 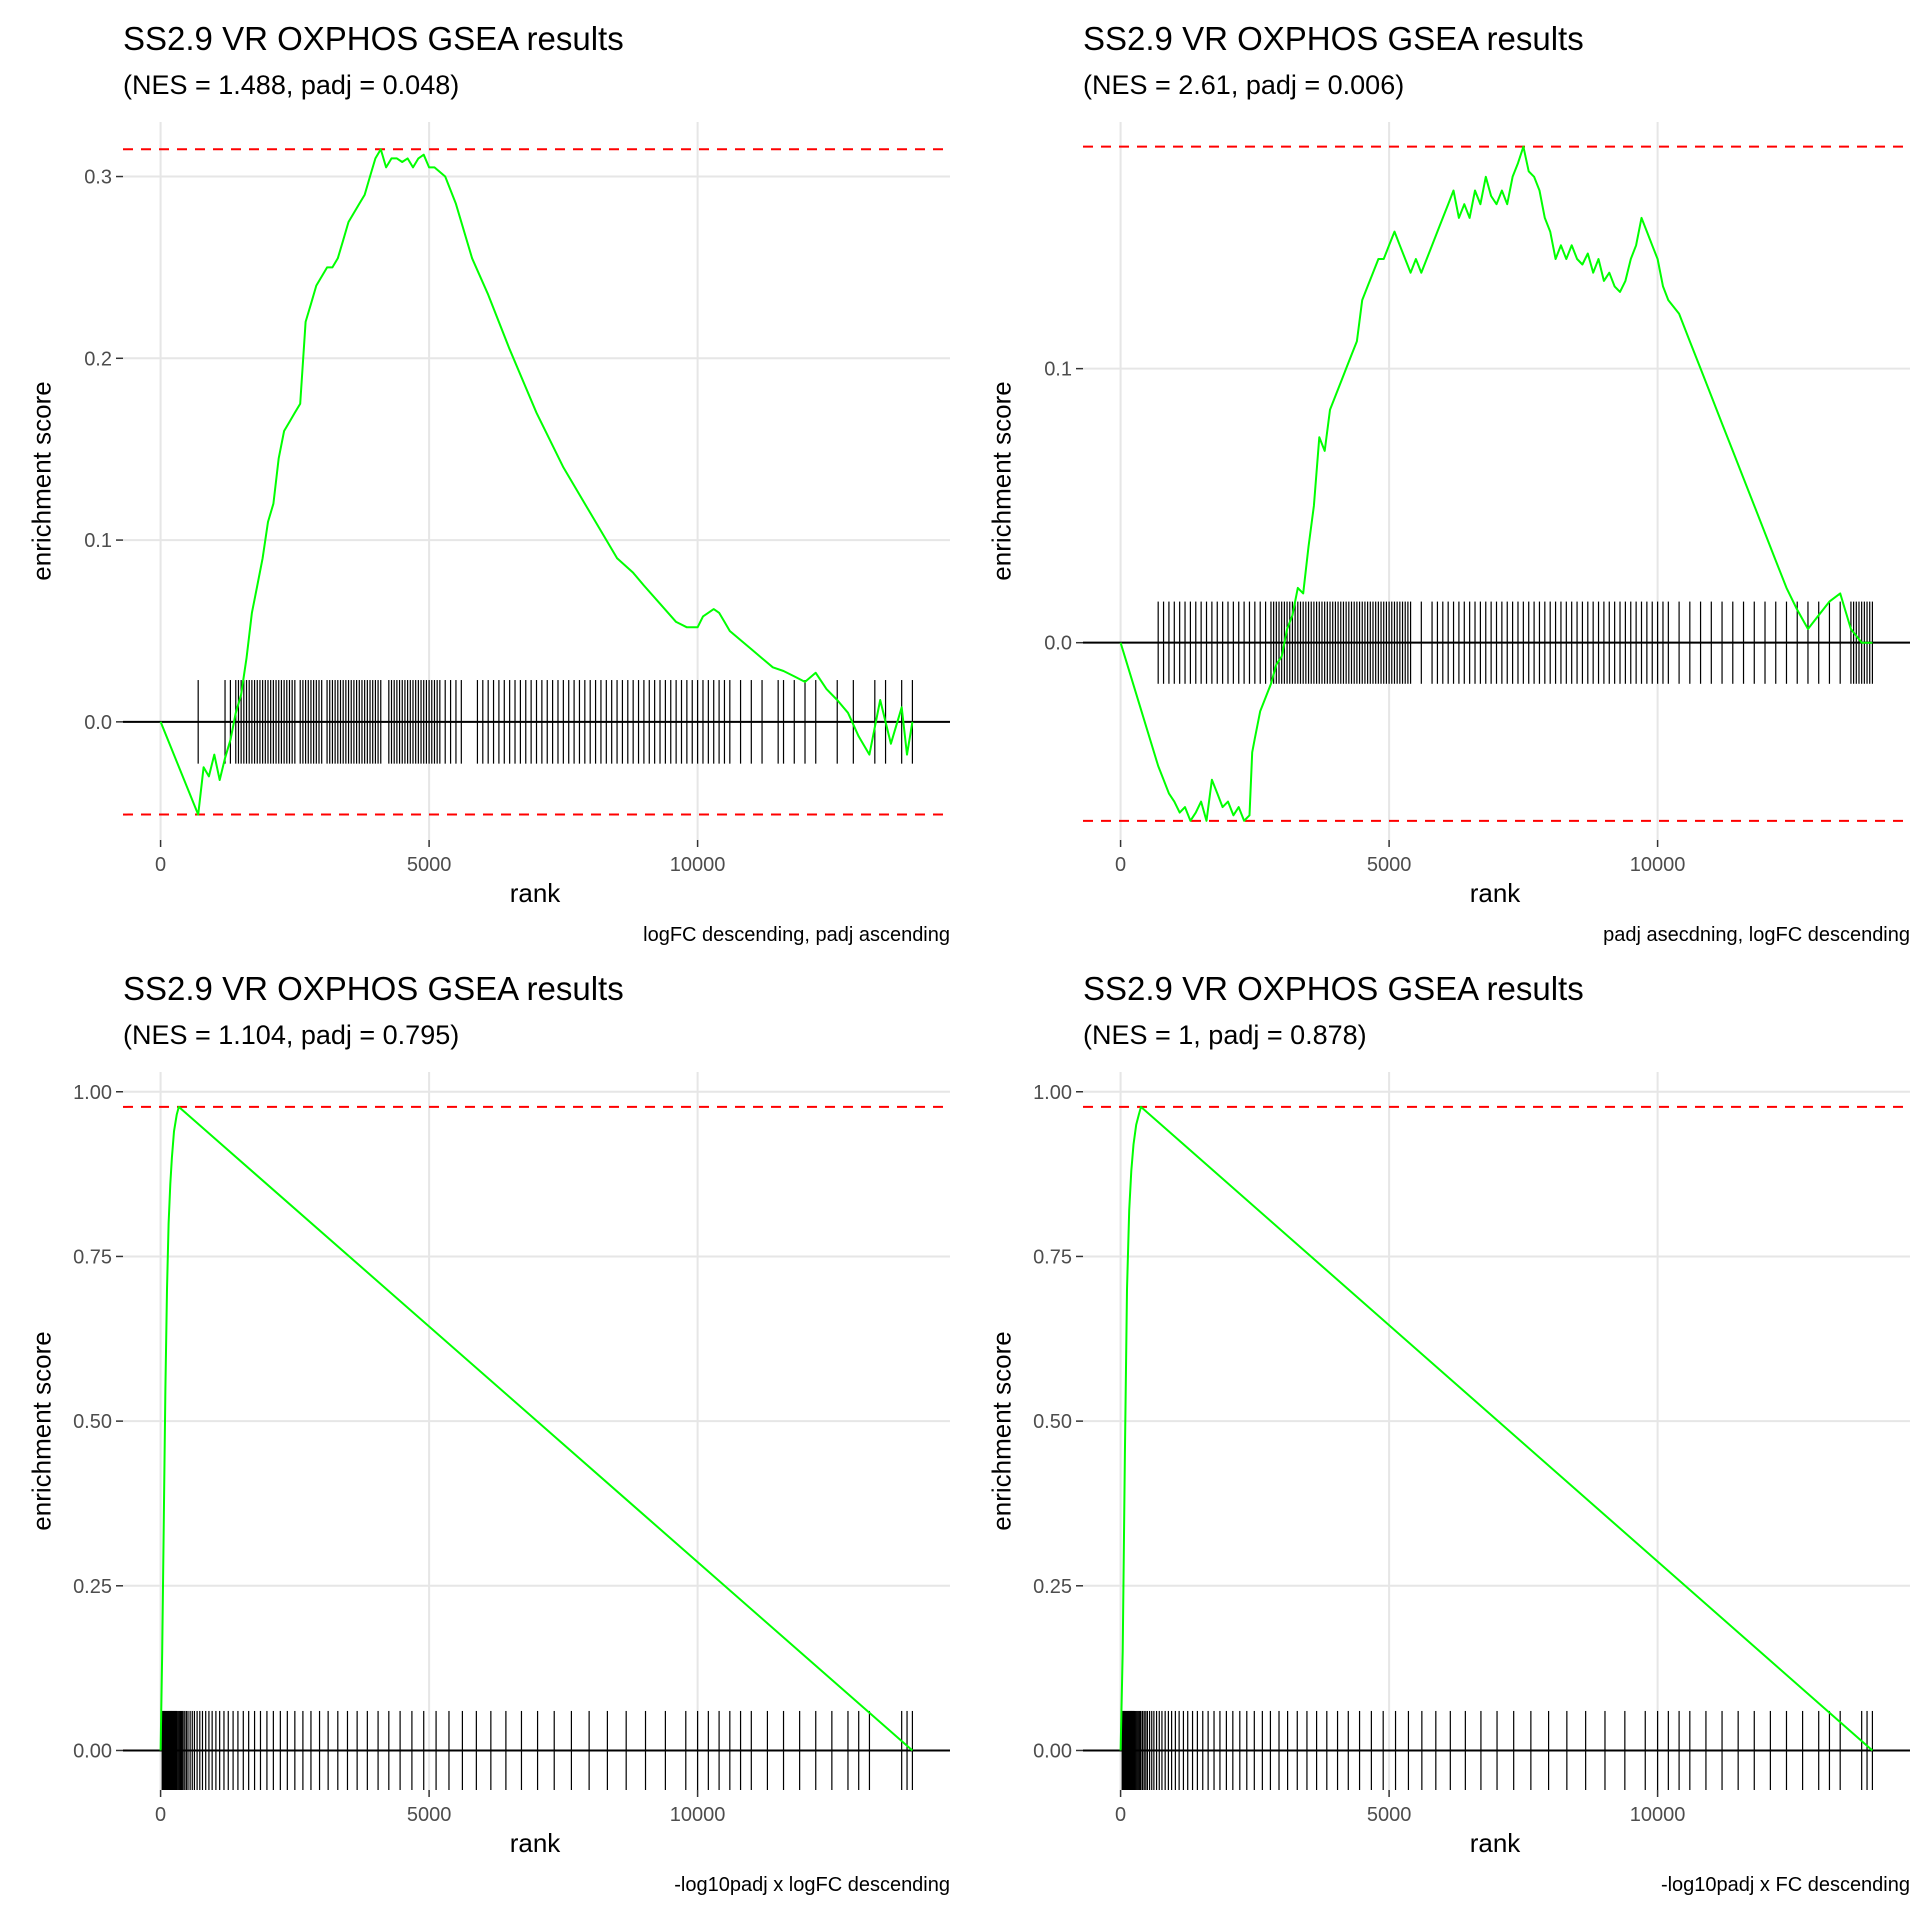 What do you see at coordinates (812, 1885) in the screenshot?
I see `plot-caption: -log10padj x logFC descending` at bounding box center [812, 1885].